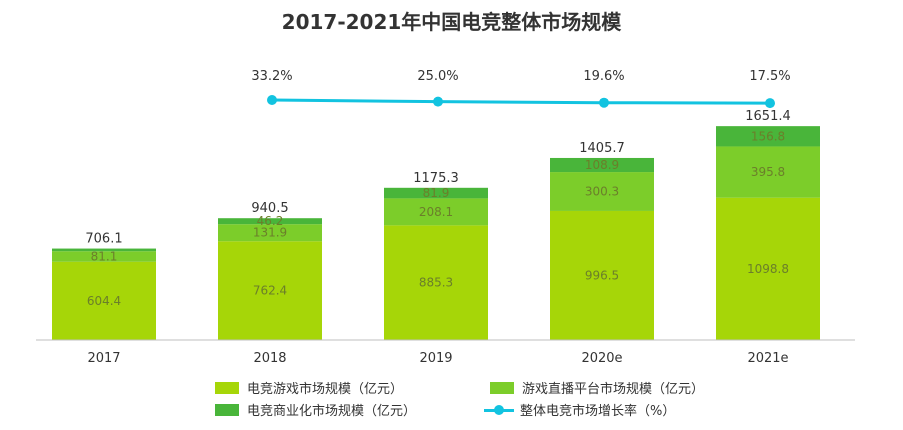 Image resolution: width=903 pixels, height=430 pixels. I want to click on bar-commercial-2017, so click(104, 250).